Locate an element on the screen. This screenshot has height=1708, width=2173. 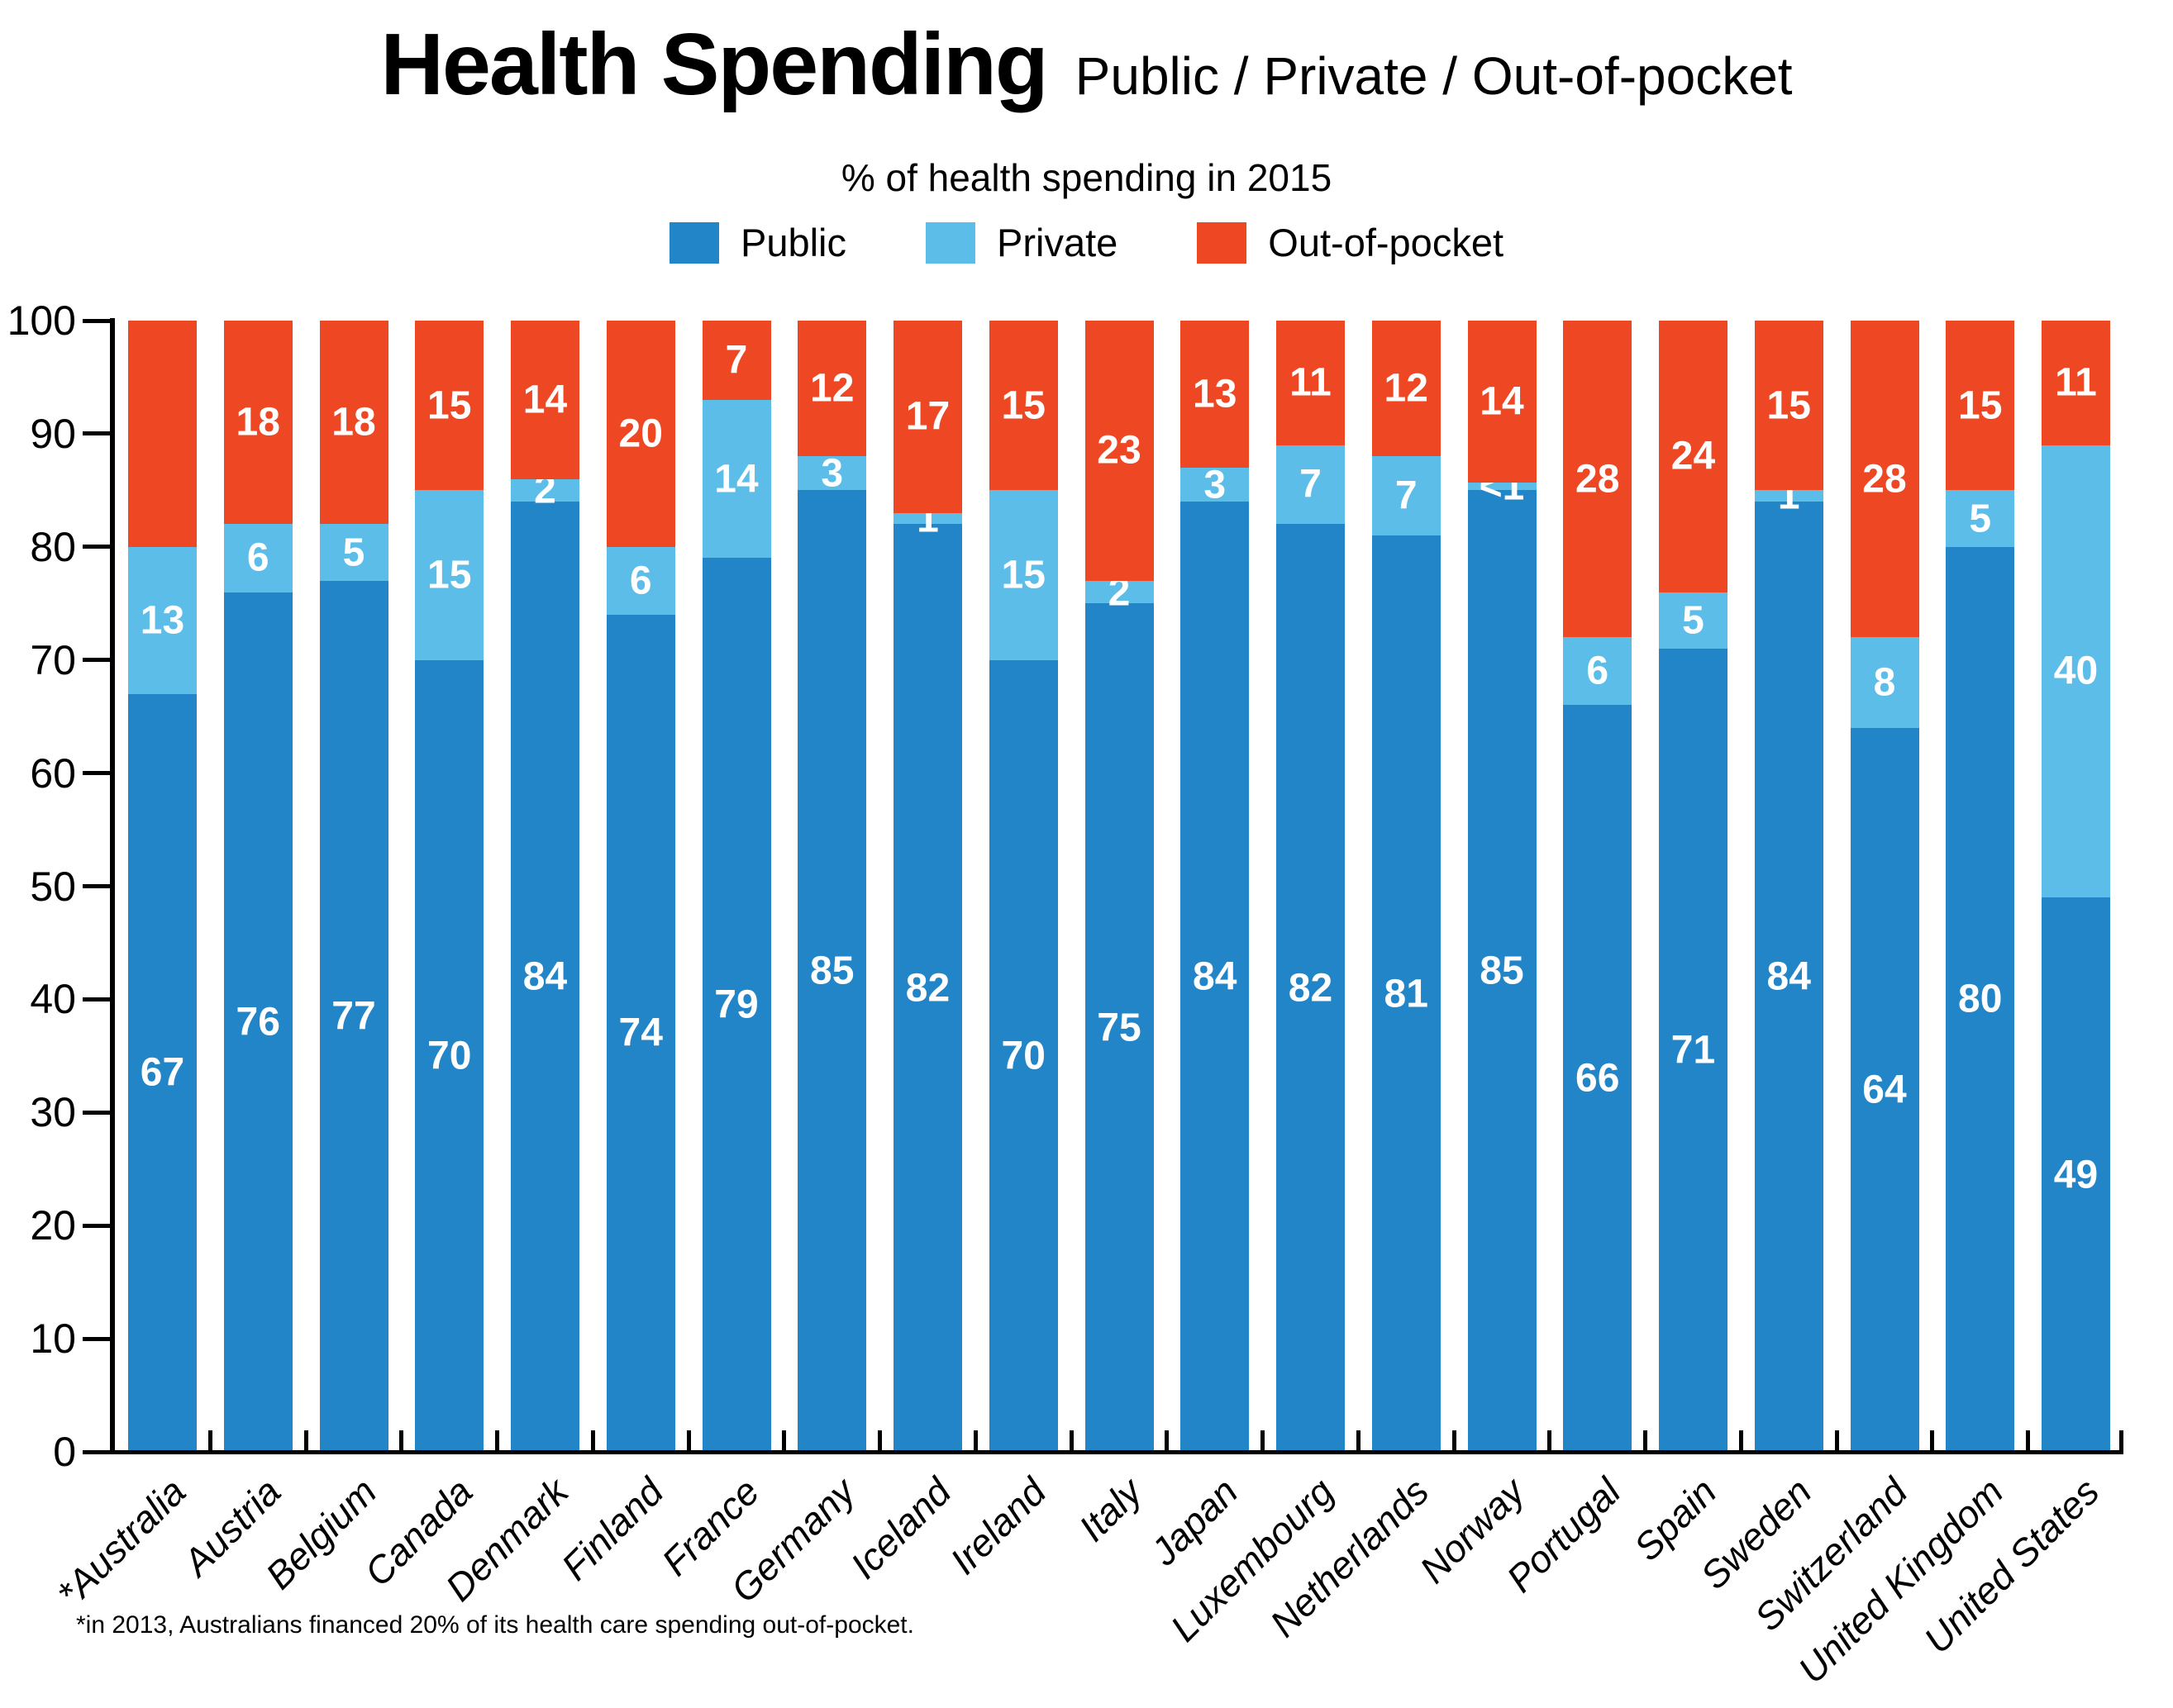
bar-segment-public: 49 is located at coordinates (2076, 1174).